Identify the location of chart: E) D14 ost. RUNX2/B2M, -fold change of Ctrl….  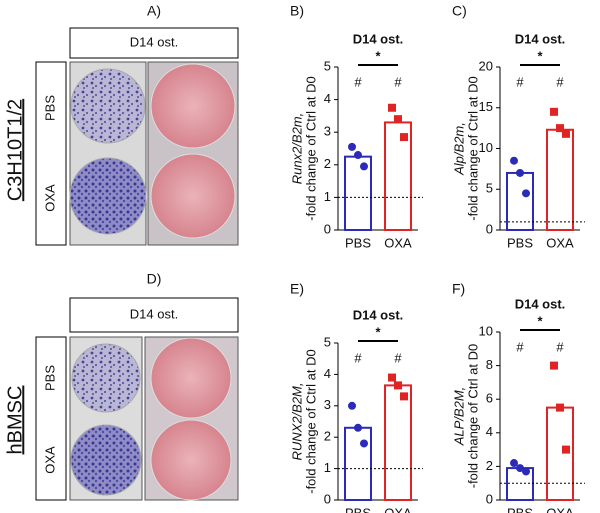
(356, 397).